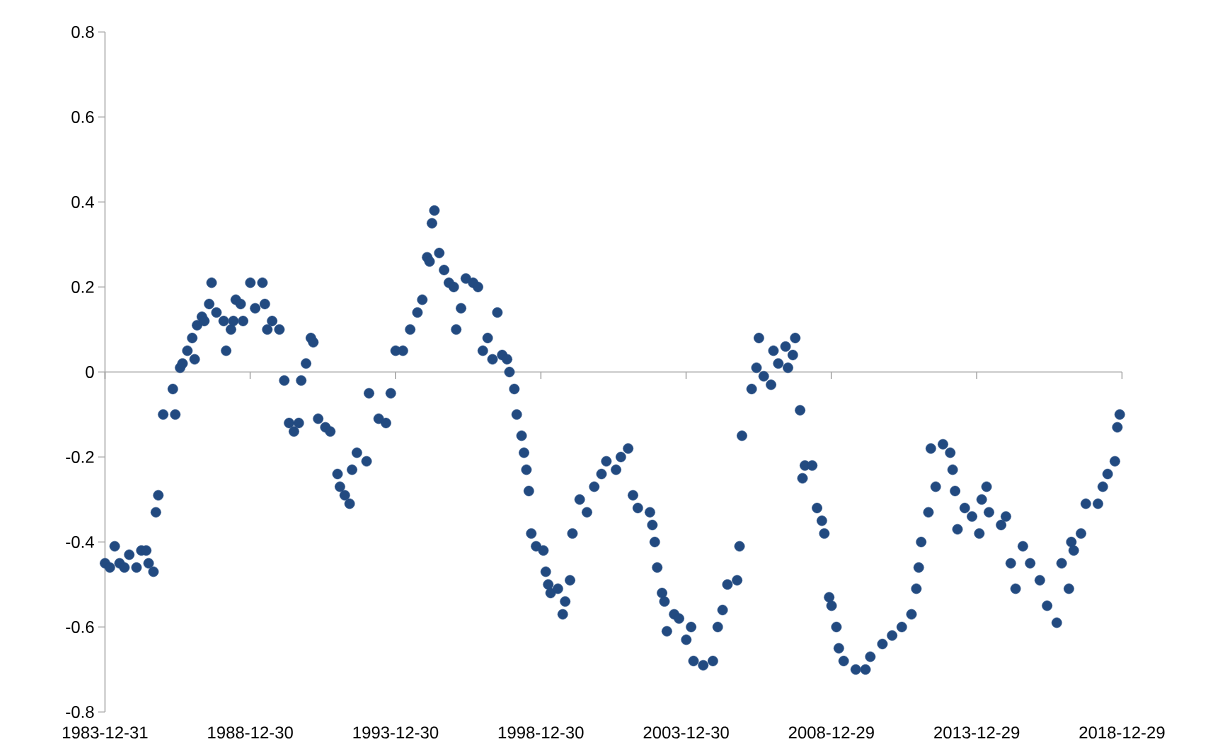 The width and height of the screenshot is (1218, 752). What do you see at coordinates (80, 457) in the screenshot?
I see `y-tick-label: -0.2` at bounding box center [80, 457].